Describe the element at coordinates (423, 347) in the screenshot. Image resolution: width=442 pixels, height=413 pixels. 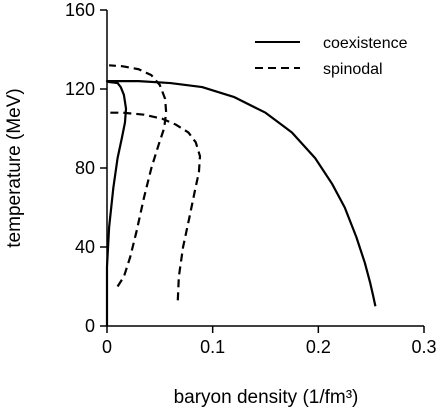
I see `x-tick-label: 0.3` at that location.